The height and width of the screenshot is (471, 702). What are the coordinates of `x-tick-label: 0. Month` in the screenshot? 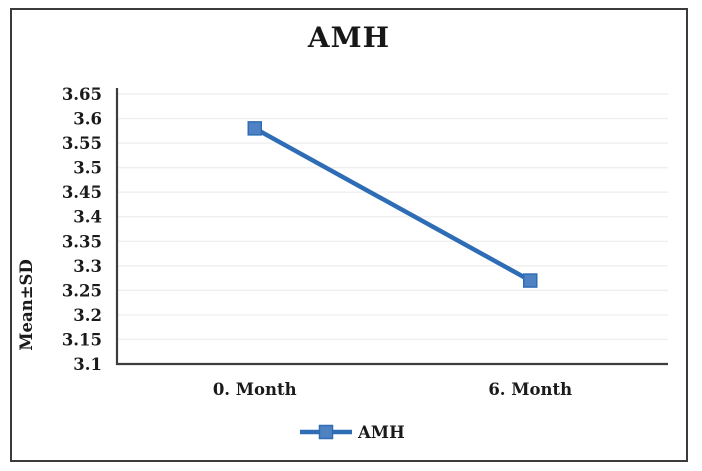 It's located at (255, 389).